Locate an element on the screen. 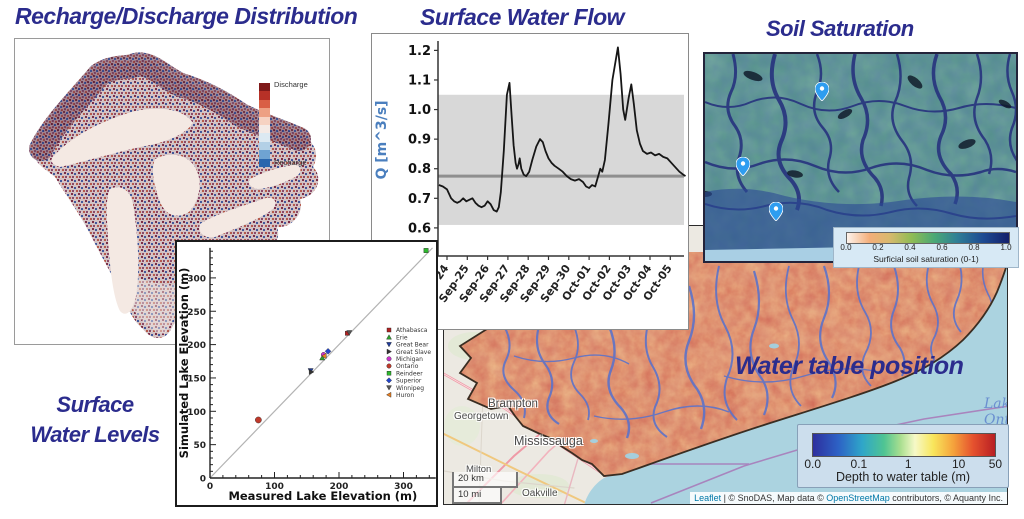 The width and height of the screenshot is (1024, 519). soil-tick-0.2: 0.2 is located at coordinates (878, 247).